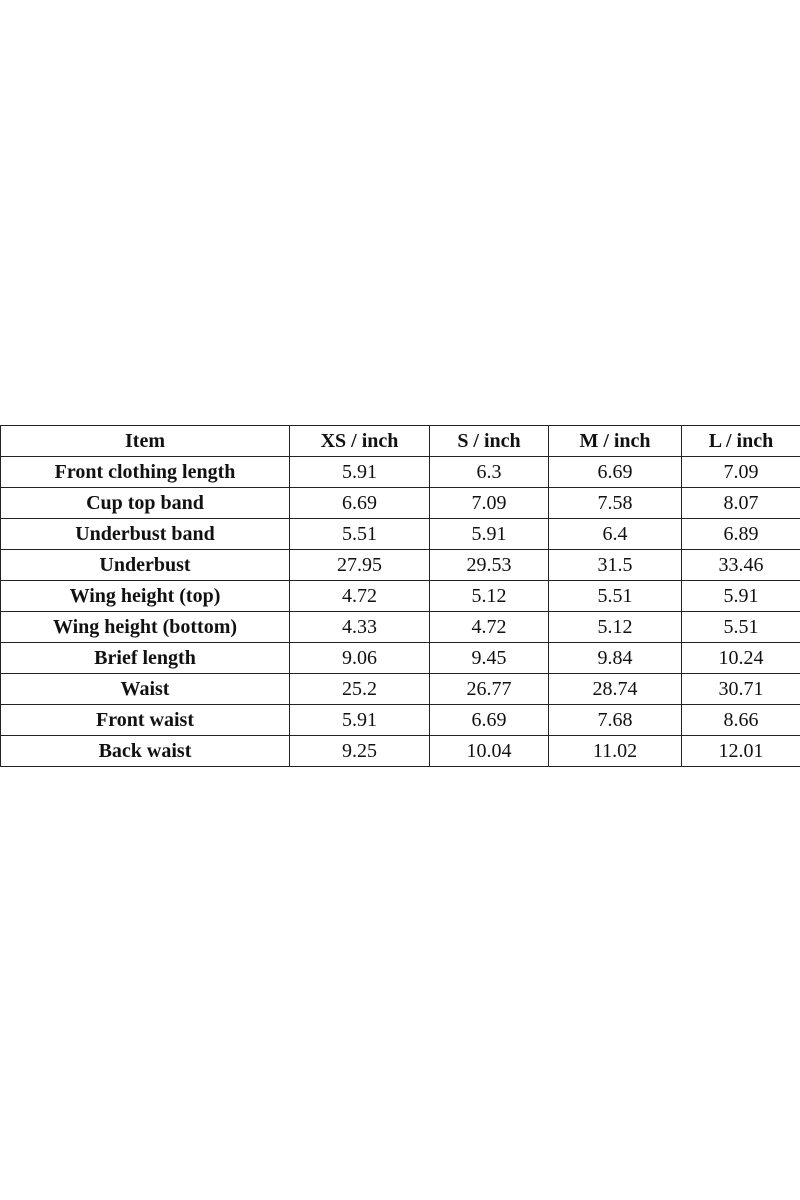 Image resolution: width=800 pixels, height=1200 pixels. I want to click on measurement-cell: 12.01, so click(740, 751).